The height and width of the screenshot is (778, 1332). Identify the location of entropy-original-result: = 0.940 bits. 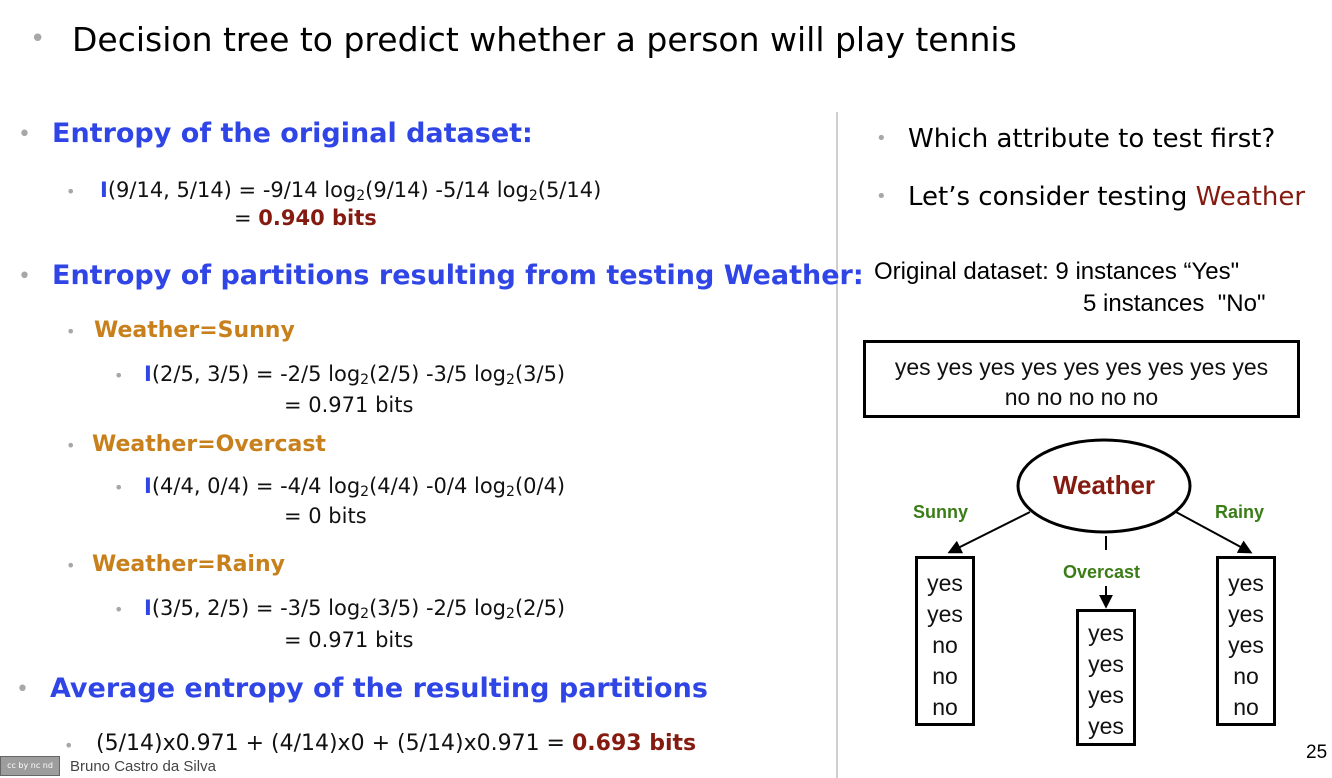
(305, 218).